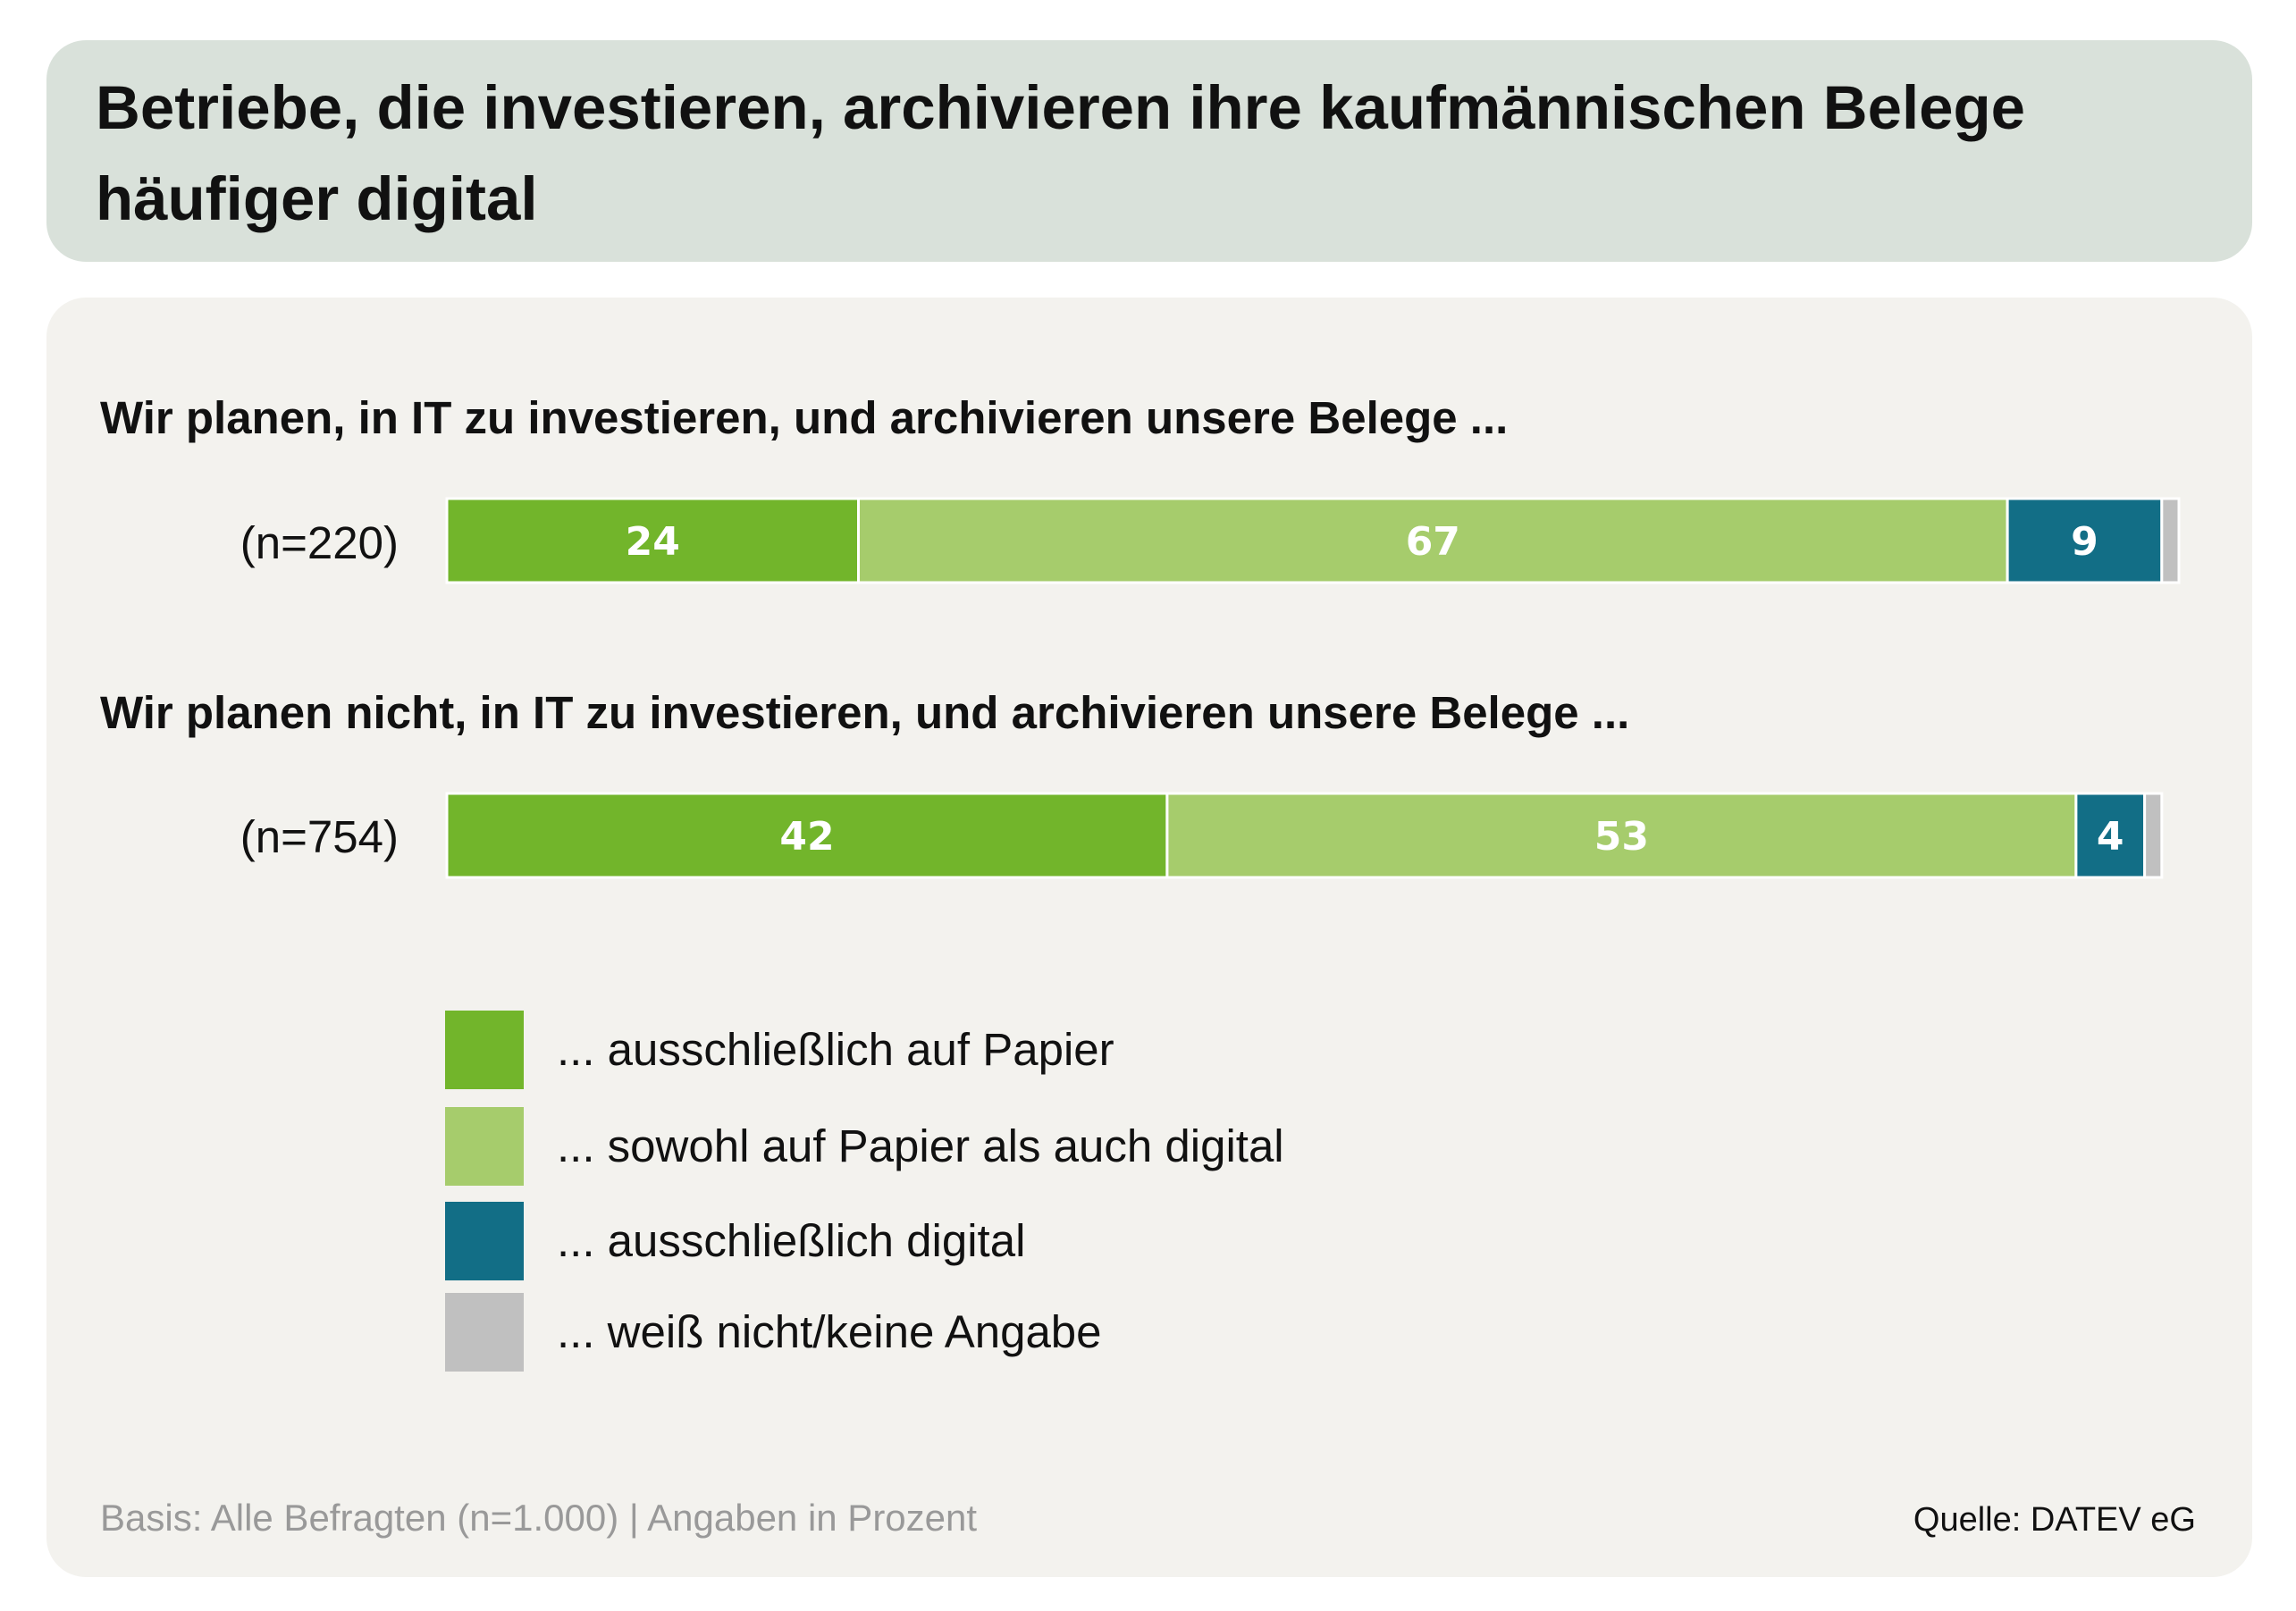 The image size is (2296, 1611). I want to click on legend-label-both: ... sowohl auf Papier als auch digital, so click(920, 1145).